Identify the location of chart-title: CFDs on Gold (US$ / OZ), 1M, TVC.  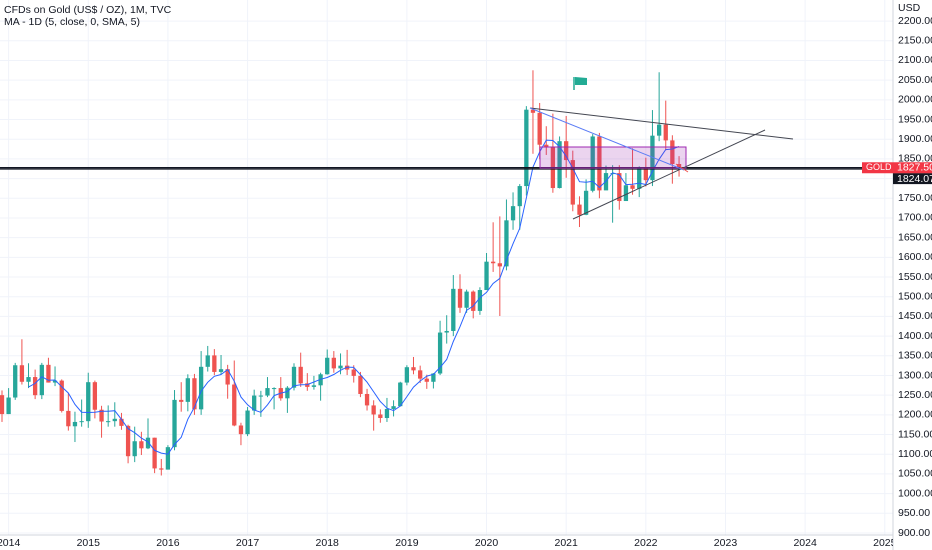
(88, 10).